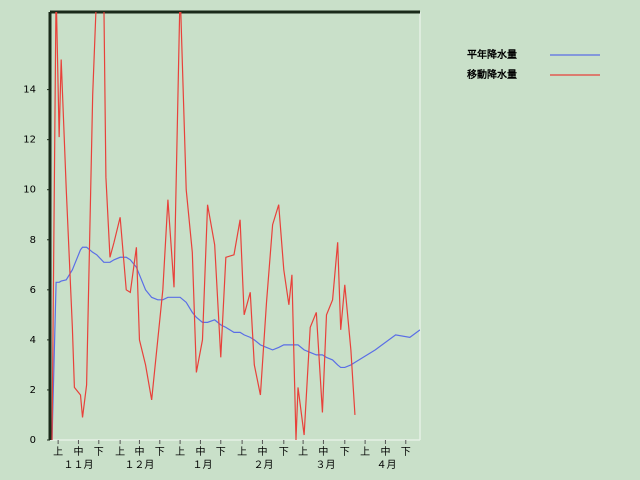 This screenshot has height=480, width=640. Describe the element at coordinates (29, 190) in the screenshot. I see `y-tick-label: 10` at that location.